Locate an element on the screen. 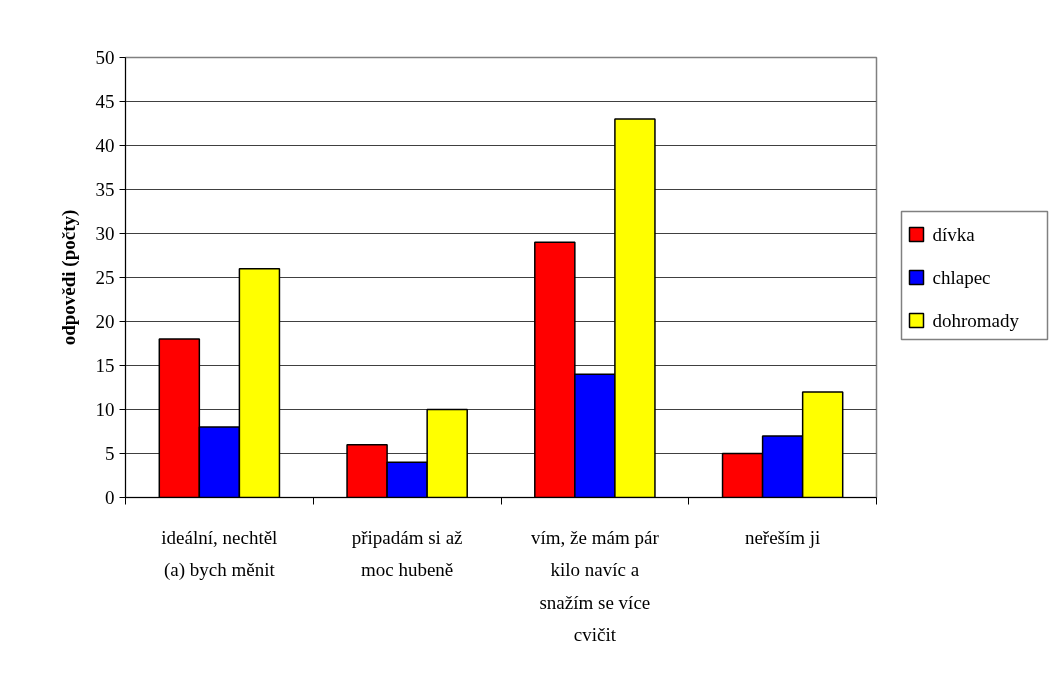 Image resolution: width=1051 pixels, height=673 pixels. y-tick-label: 5 is located at coordinates (110, 453).